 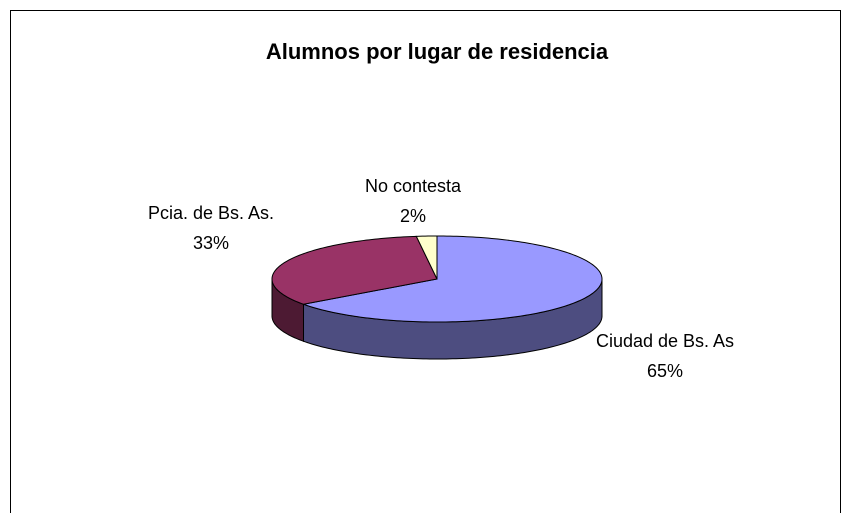 What do you see at coordinates (413, 186) in the screenshot?
I see `category-label: No contesta` at bounding box center [413, 186].